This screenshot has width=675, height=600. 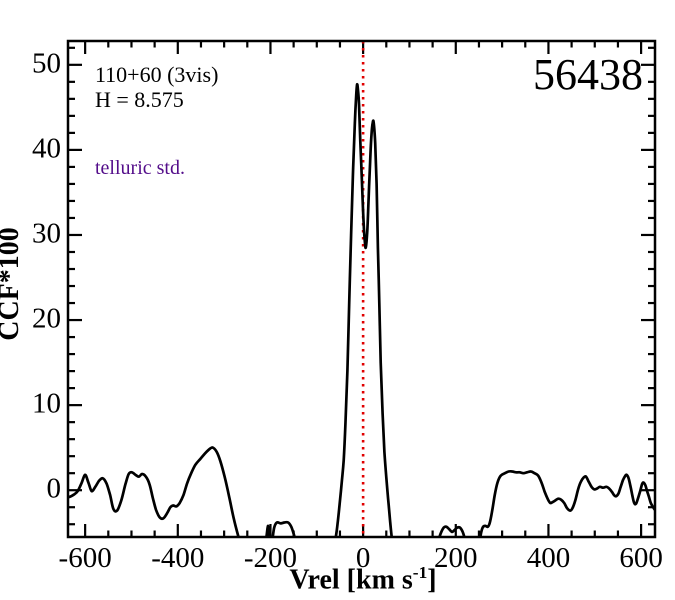 What do you see at coordinates (588, 74) in the screenshot?
I see `mjd-label: 56438` at bounding box center [588, 74].